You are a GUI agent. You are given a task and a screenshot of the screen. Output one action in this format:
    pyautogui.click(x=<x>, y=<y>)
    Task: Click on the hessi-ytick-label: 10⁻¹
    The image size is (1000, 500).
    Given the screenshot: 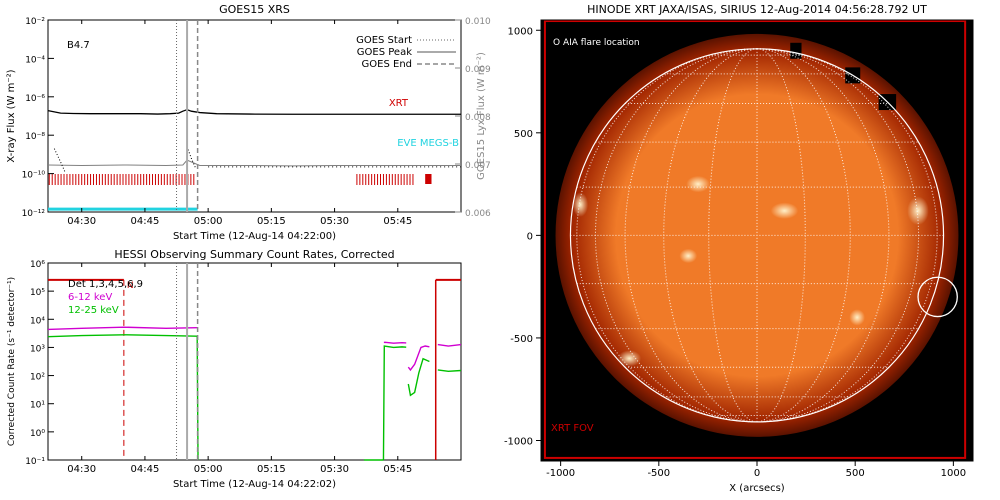 What is the action you would take?
    pyautogui.click(x=35, y=462)
    